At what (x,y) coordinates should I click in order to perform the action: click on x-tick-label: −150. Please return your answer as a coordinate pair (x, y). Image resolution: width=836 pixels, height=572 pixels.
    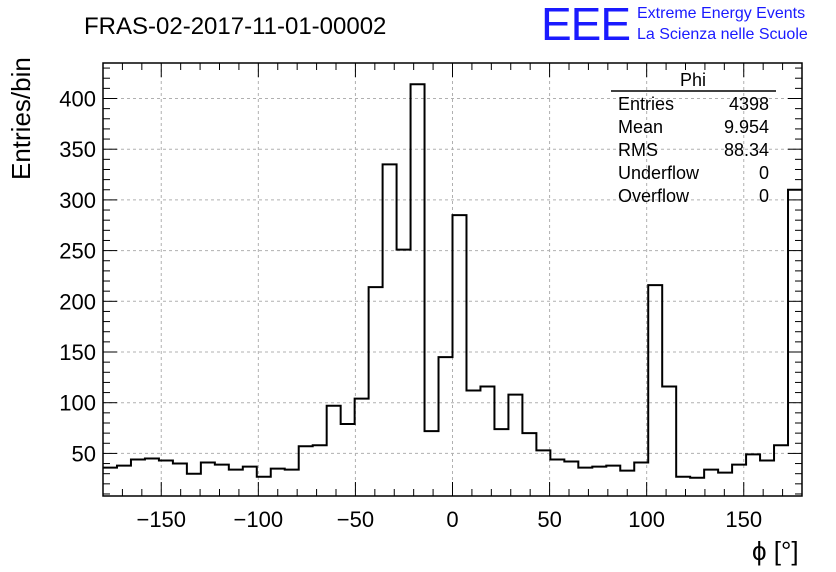
    Looking at the image, I should click on (161, 519).